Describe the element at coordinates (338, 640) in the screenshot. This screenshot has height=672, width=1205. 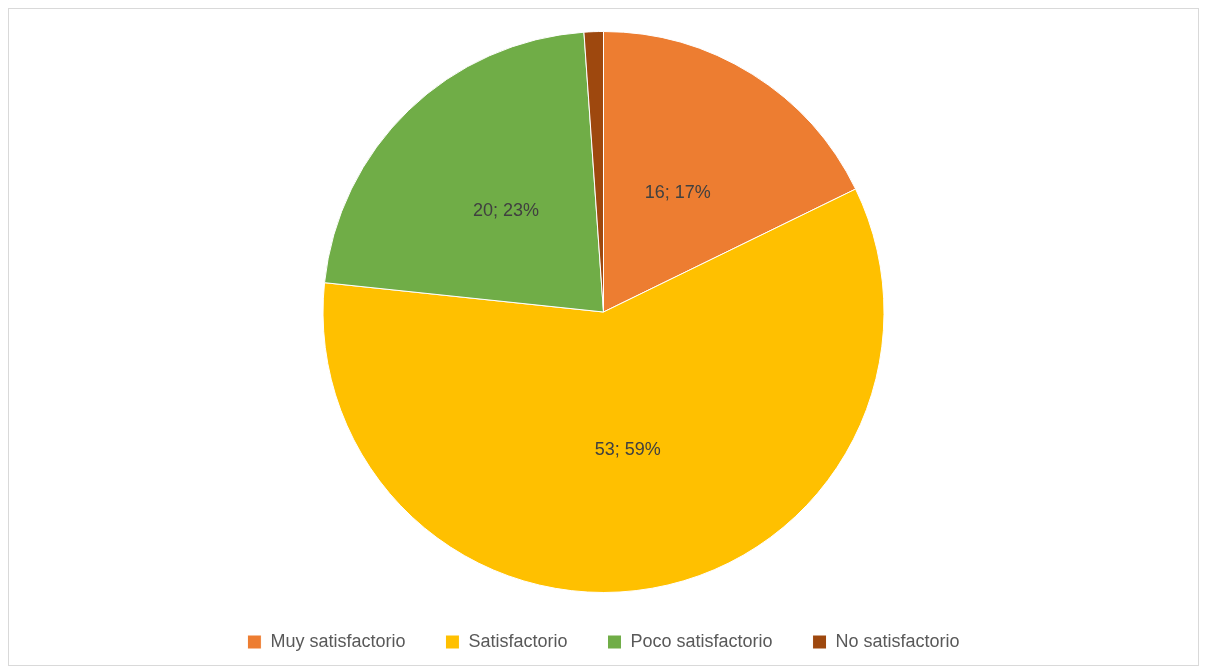
I see `legend-label: Muy satisfactorio` at that location.